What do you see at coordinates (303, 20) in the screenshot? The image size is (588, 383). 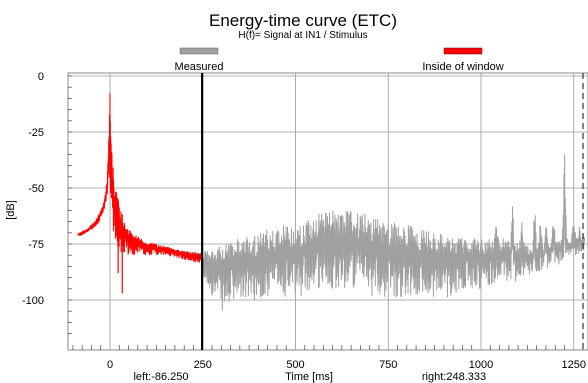 I see `chart-title: Energy-time curve (ETC)` at bounding box center [303, 20].